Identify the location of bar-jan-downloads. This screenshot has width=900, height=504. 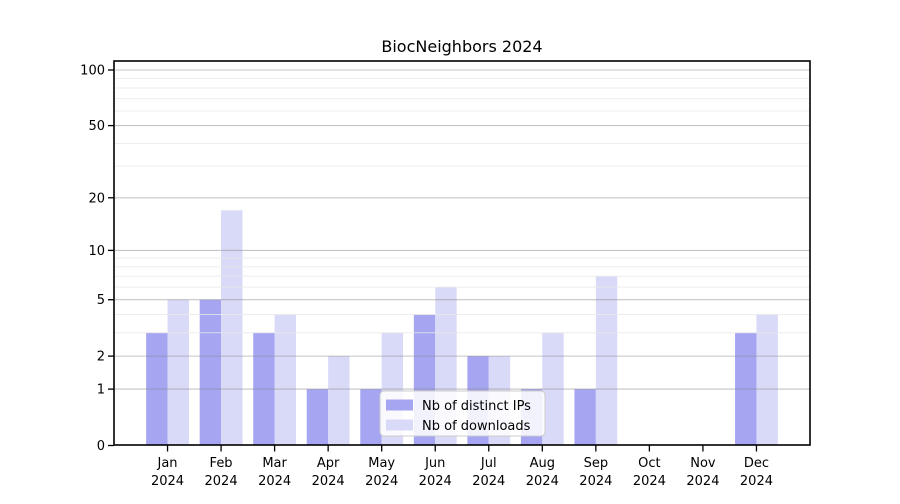
(178, 372).